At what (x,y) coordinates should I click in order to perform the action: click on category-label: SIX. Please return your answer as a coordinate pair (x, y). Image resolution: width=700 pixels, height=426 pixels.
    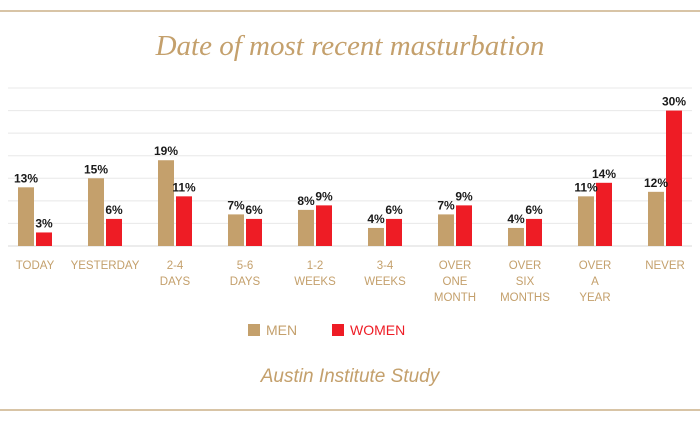
    Looking at the image, I should click on (525, 282).